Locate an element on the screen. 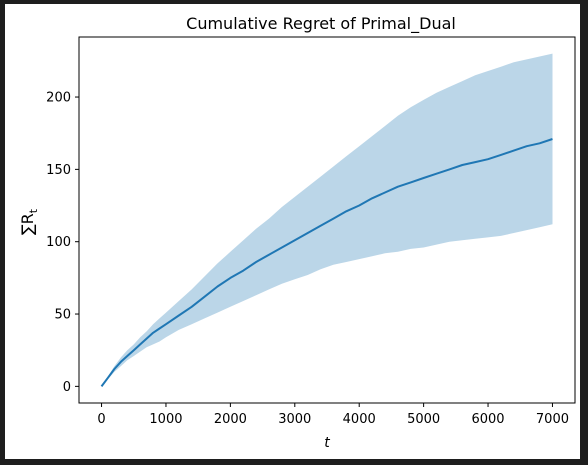 This screenshot has height=465, width=588. y-axis-label-subscript: t is located at coordinates (33, 210).